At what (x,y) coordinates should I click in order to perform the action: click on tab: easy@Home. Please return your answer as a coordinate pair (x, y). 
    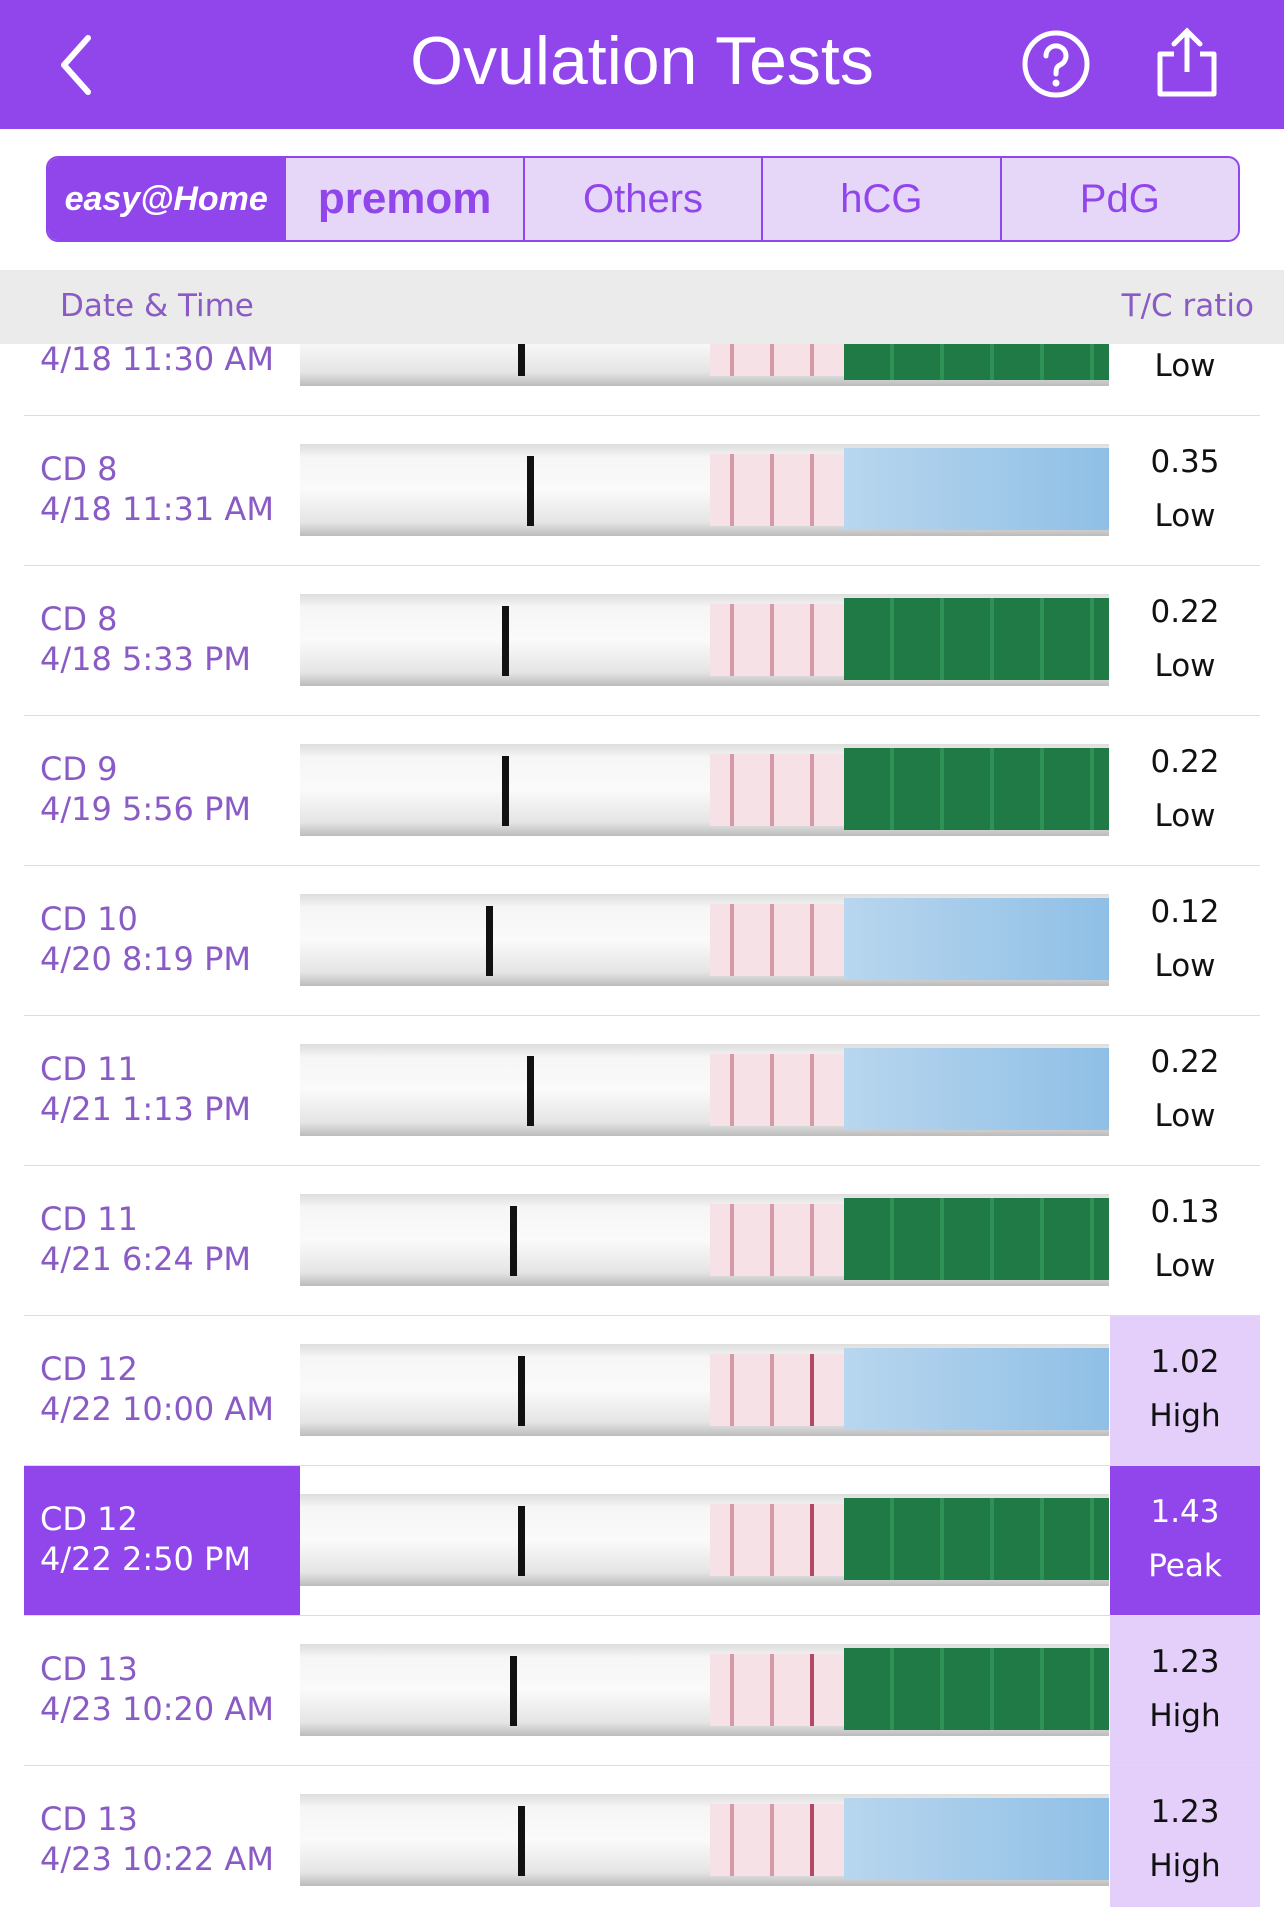
    Looking at the image, I should click on (167, 199).